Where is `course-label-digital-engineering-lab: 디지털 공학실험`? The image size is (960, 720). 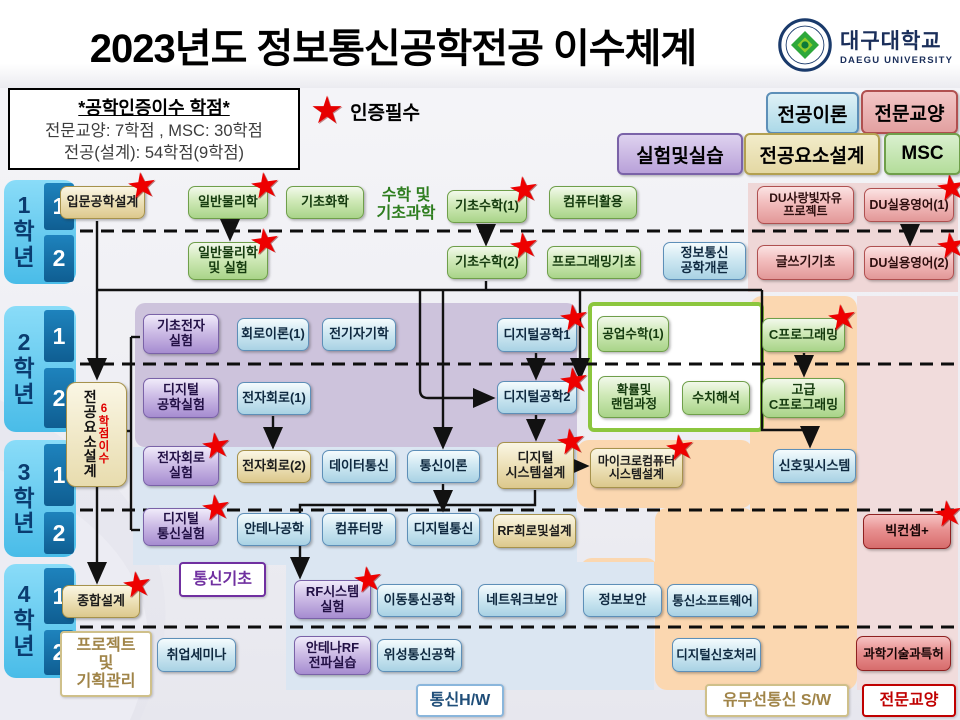 course-label-digital-engineering-lab: 디지털 공학실험 is located at coordinates (181, 397).